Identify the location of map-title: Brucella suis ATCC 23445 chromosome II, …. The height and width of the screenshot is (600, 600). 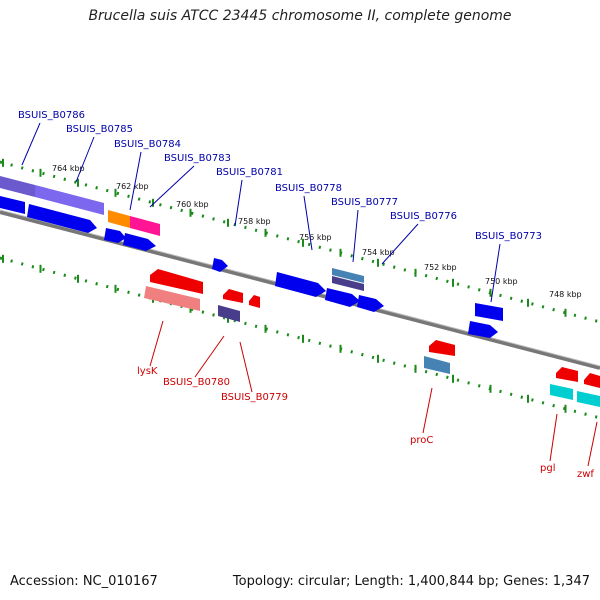
(300, 16).